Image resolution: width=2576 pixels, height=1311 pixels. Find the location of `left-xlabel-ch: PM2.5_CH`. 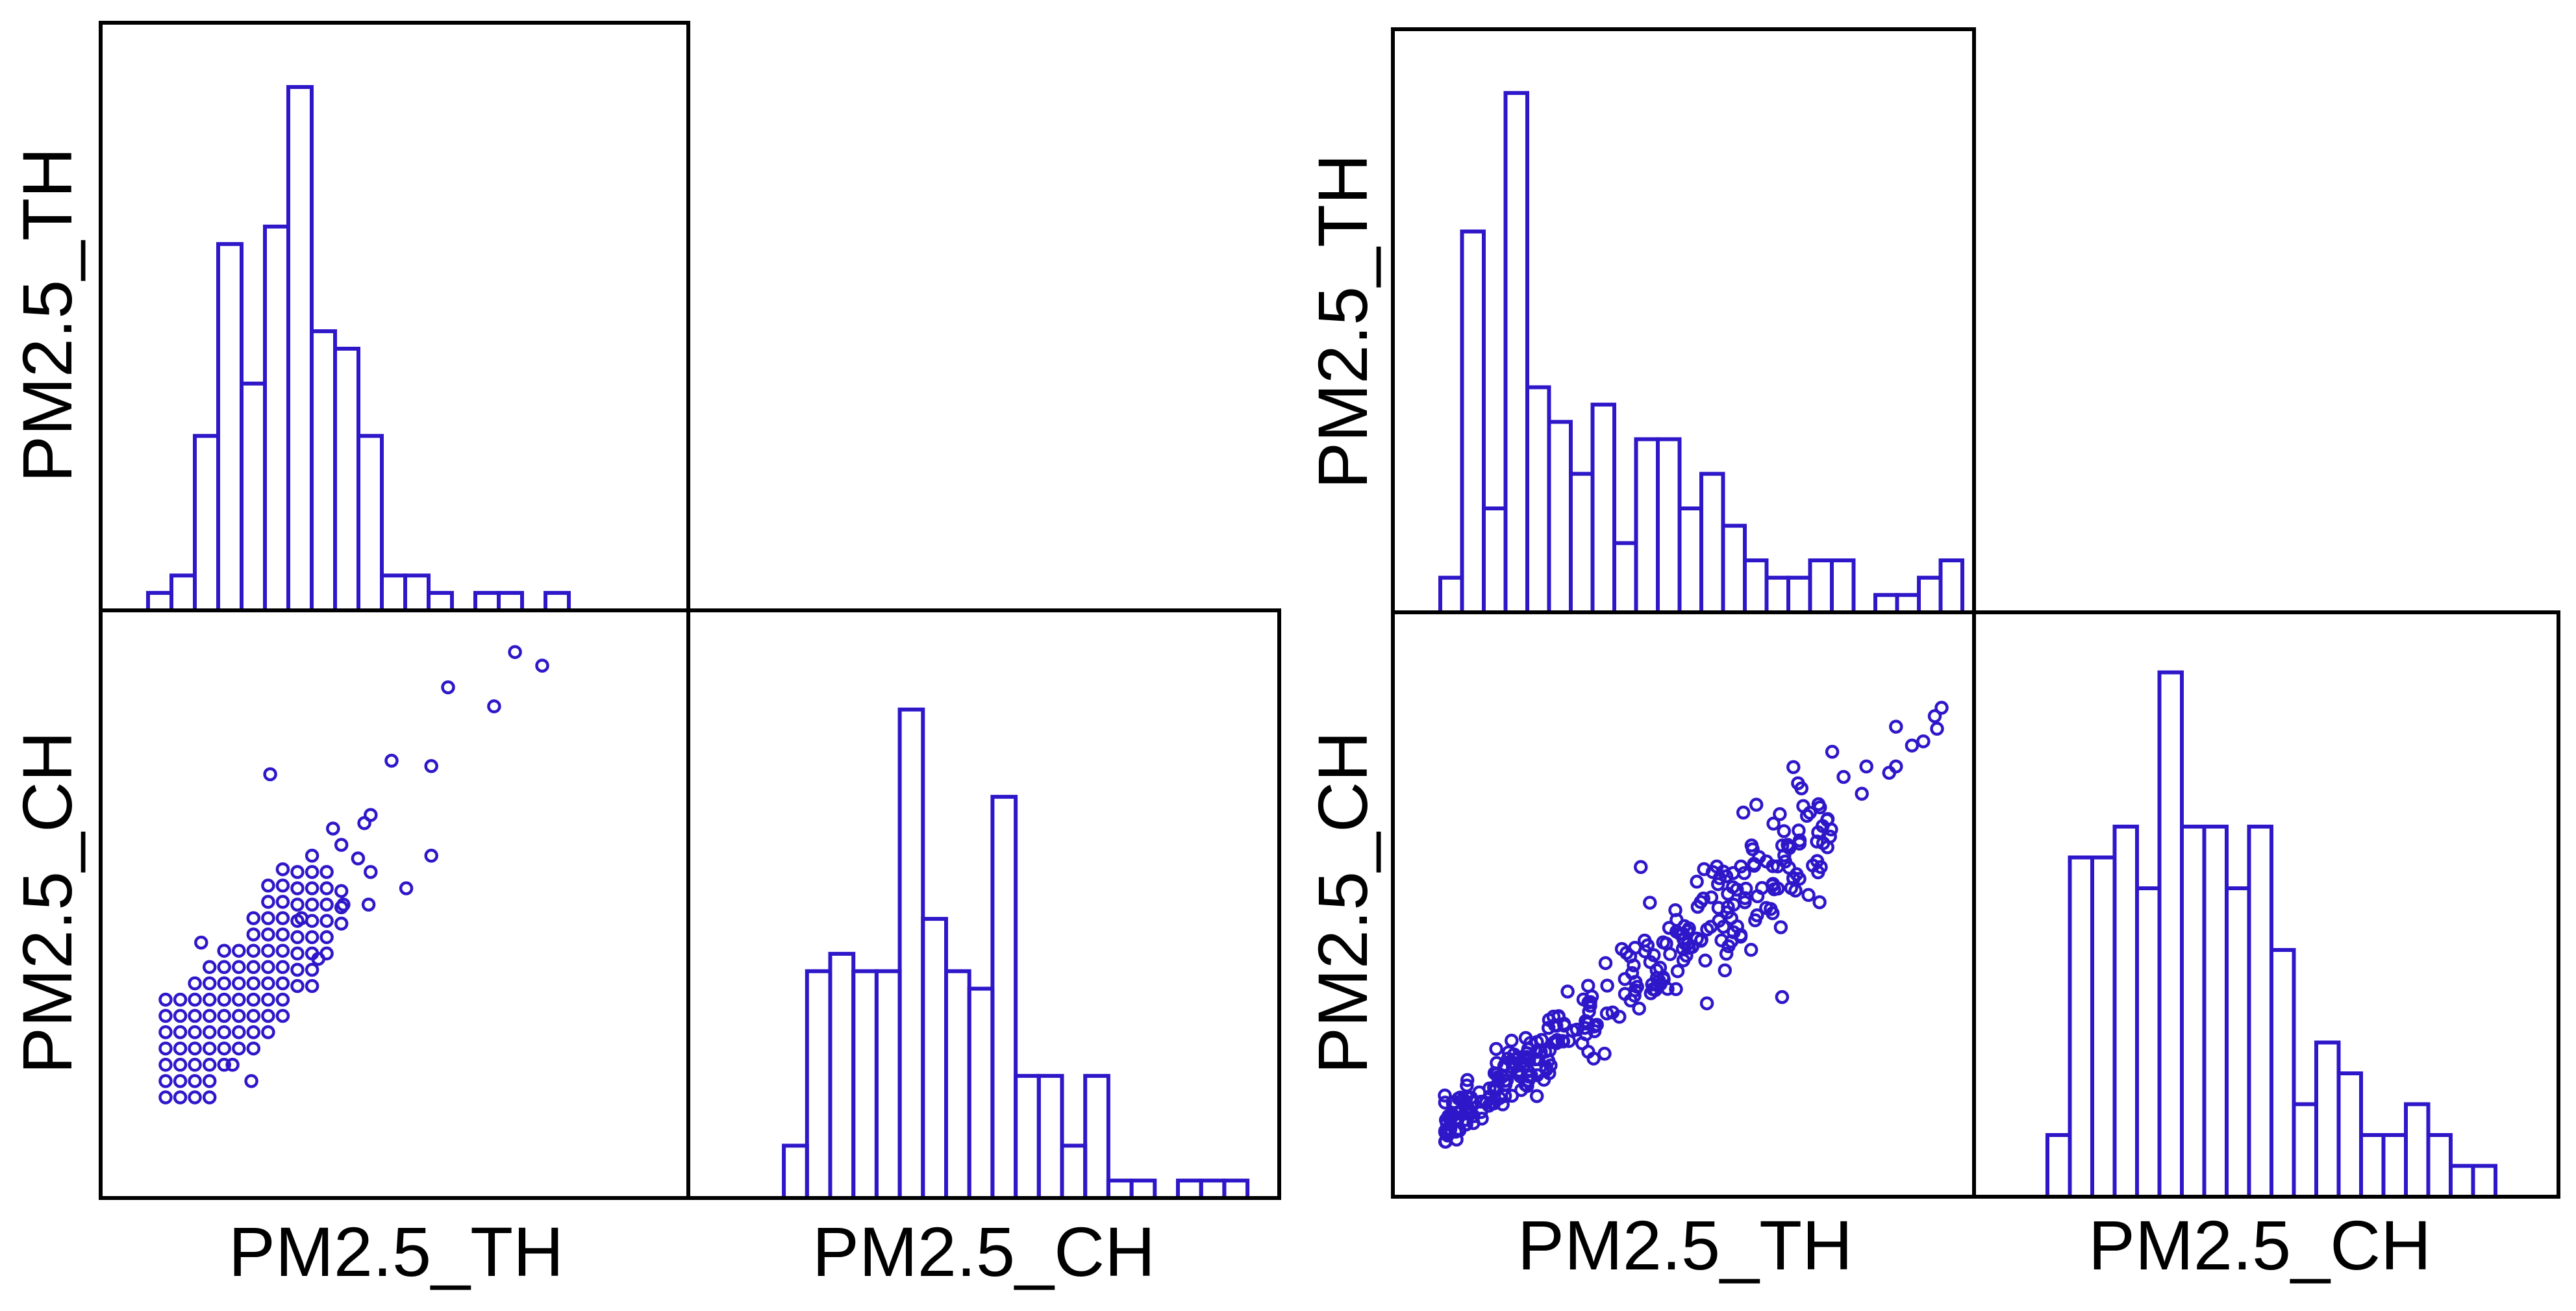

left-xlabel-ch: PM2.5_CH is located at coordinates (983, 1251).